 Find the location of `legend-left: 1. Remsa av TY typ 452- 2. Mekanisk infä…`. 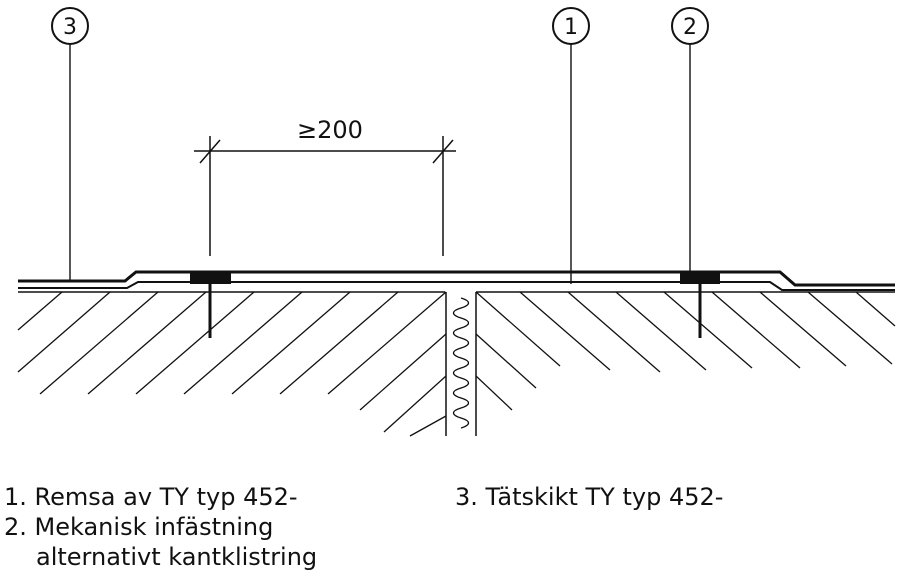

legend-left: 1. Remsa av TY typ 452- 2. Mekanisk infä… is located at coordinates (160, 527).